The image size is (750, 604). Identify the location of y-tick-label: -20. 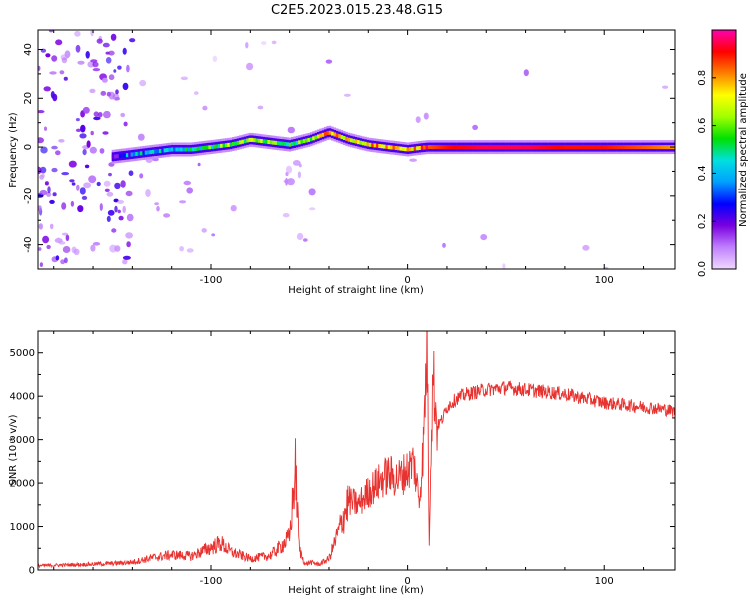
(28, 196).